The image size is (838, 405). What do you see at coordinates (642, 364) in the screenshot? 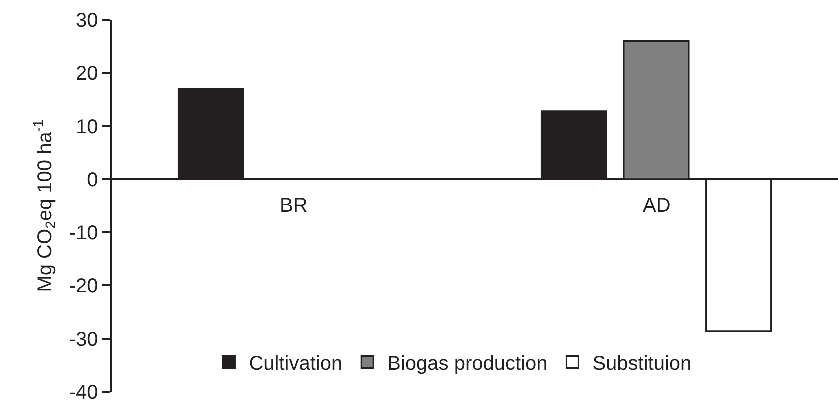
I see `legend-label: Substituion` at bounding box center [642, 364].